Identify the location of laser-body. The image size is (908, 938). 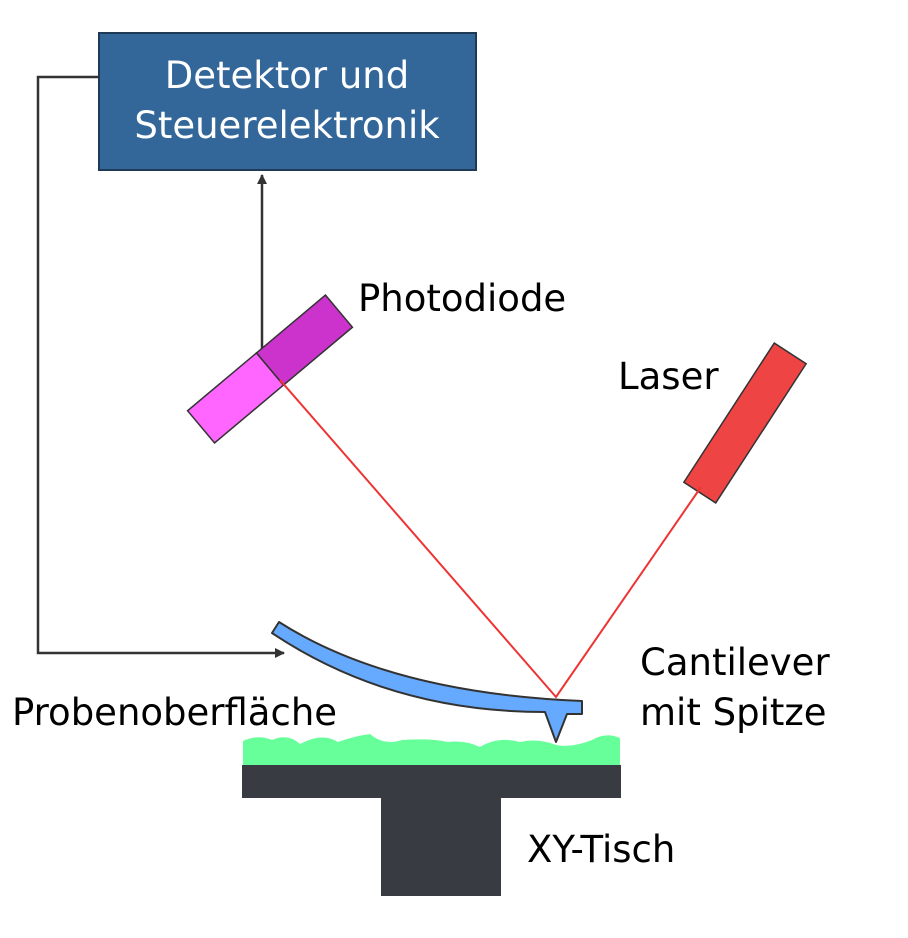
(745, 423).